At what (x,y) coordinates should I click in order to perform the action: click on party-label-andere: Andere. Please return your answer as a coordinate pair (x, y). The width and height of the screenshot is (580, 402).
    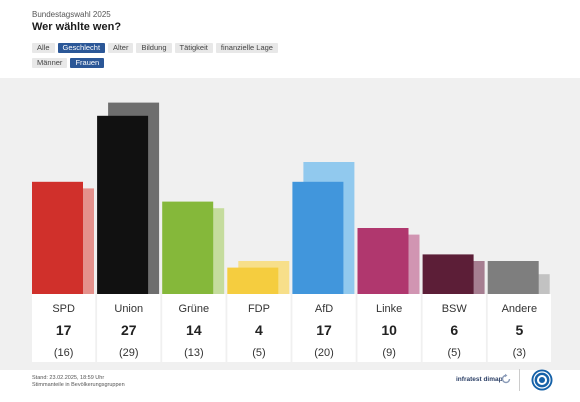
    Looking at the image, I should click on (519, 309).